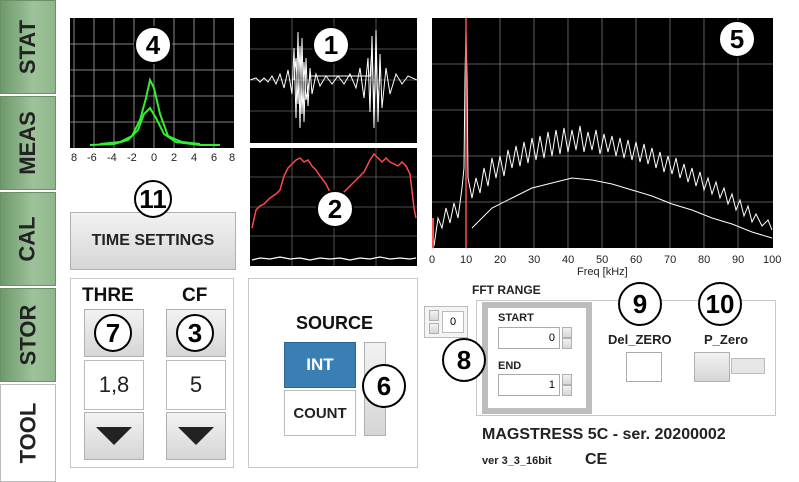  I want to click on tab-meas-label: MEAS, so click(27, 143).